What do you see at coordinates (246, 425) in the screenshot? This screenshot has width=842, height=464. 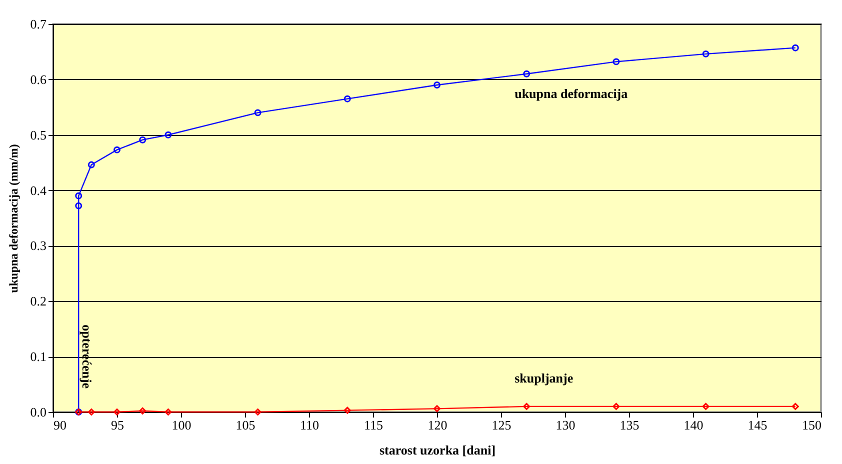 I see `x-tick-label: 105` at bounding box center [246, 425].